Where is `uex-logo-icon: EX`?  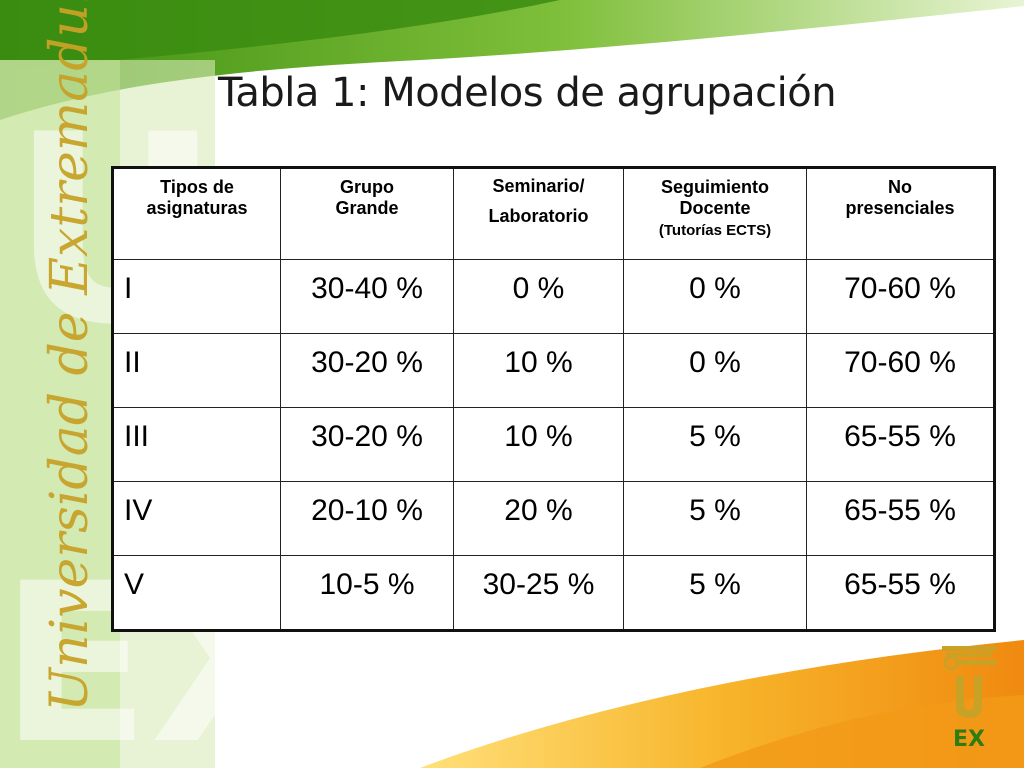 uex-logo-icon: EX is located at coordinates (969, 699).